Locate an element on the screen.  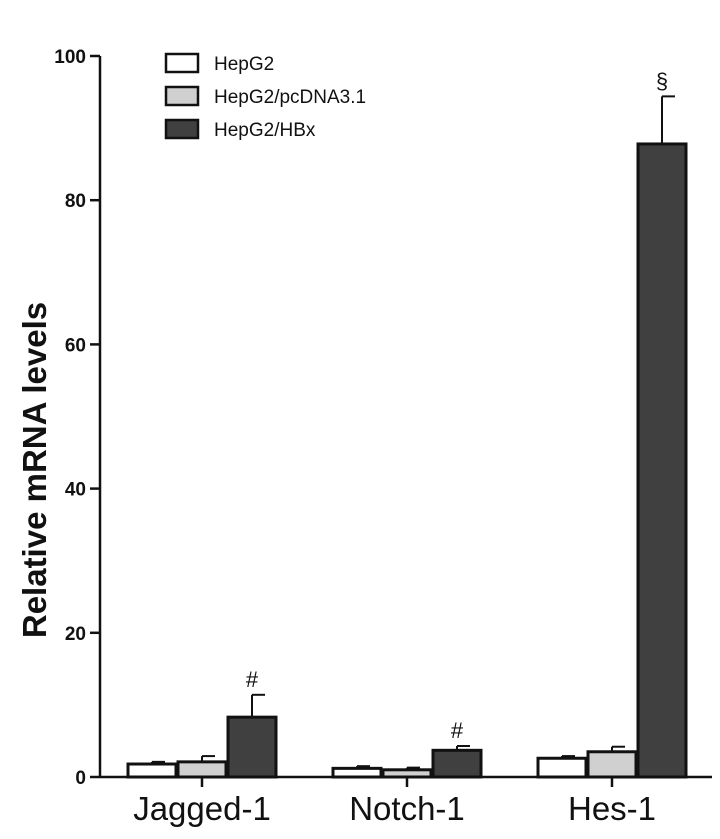
significance-marker: § is located at coordinates (662, 80).